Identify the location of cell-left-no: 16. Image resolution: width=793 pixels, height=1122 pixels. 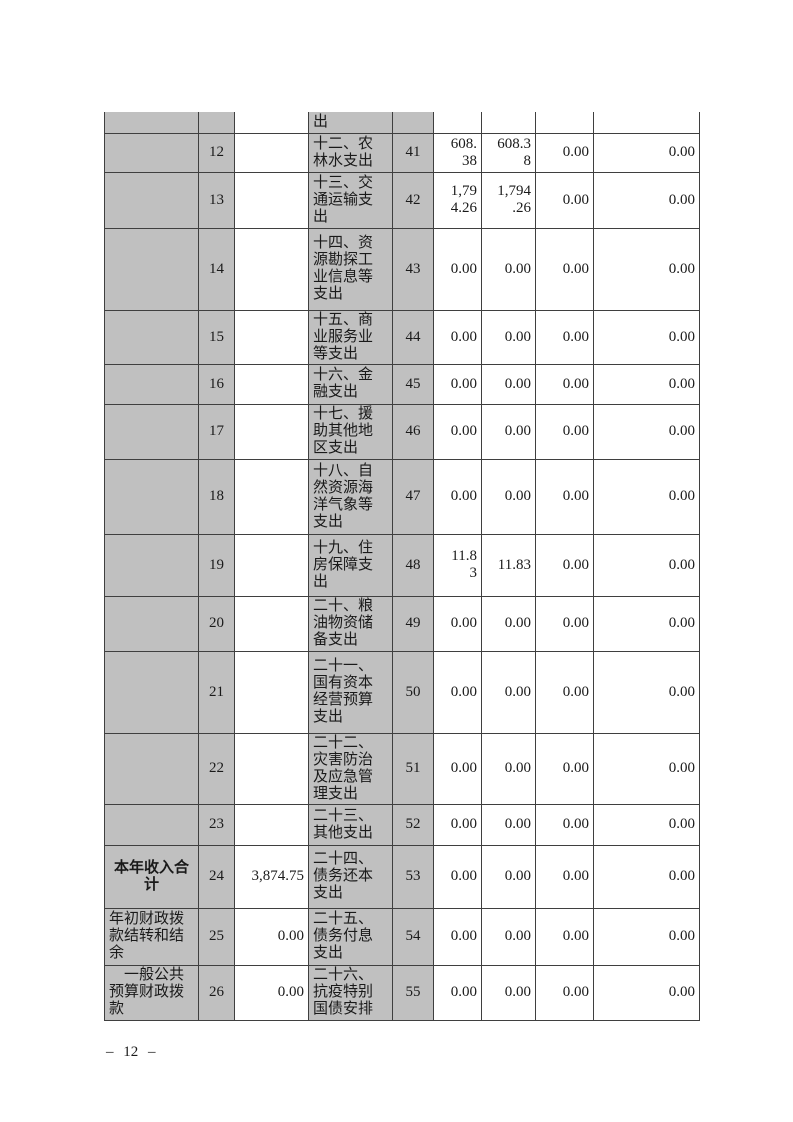
(216, 384).